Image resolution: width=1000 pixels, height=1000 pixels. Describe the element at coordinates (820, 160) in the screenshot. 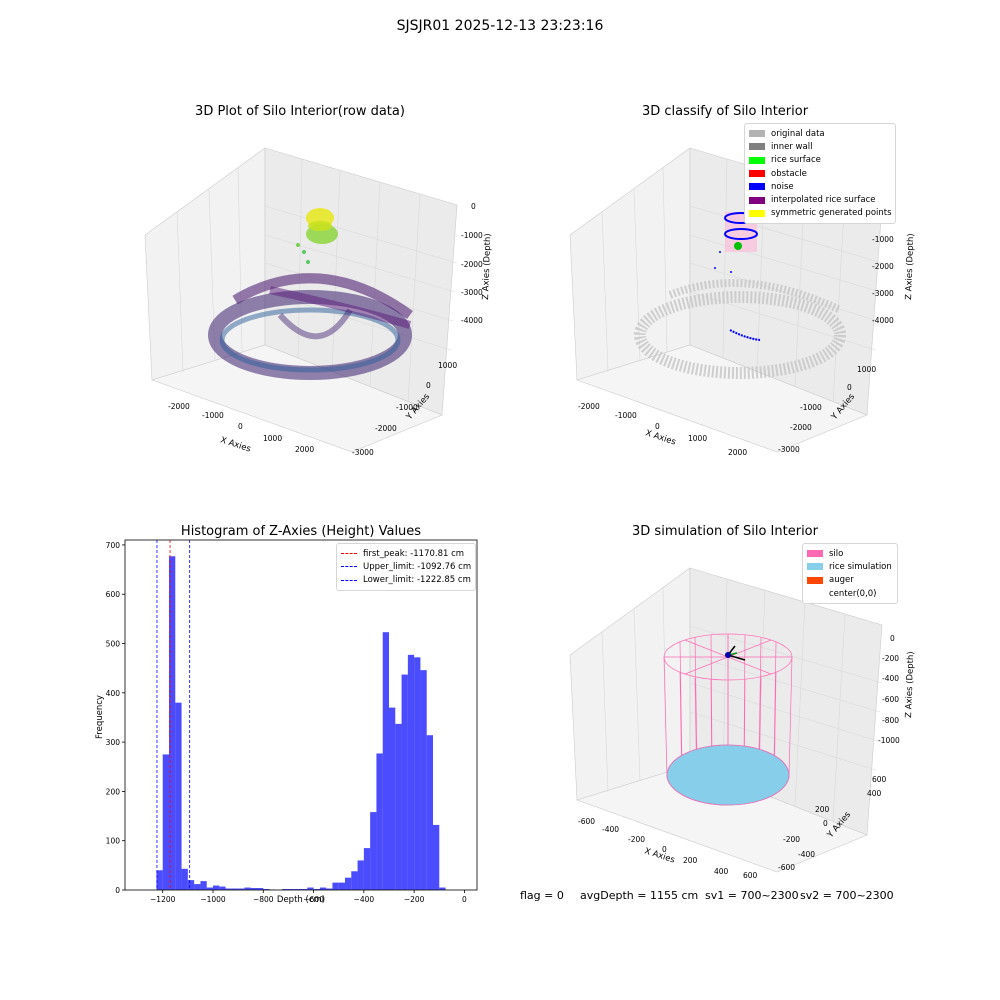

I see `legend-item: rice surface` at that location.